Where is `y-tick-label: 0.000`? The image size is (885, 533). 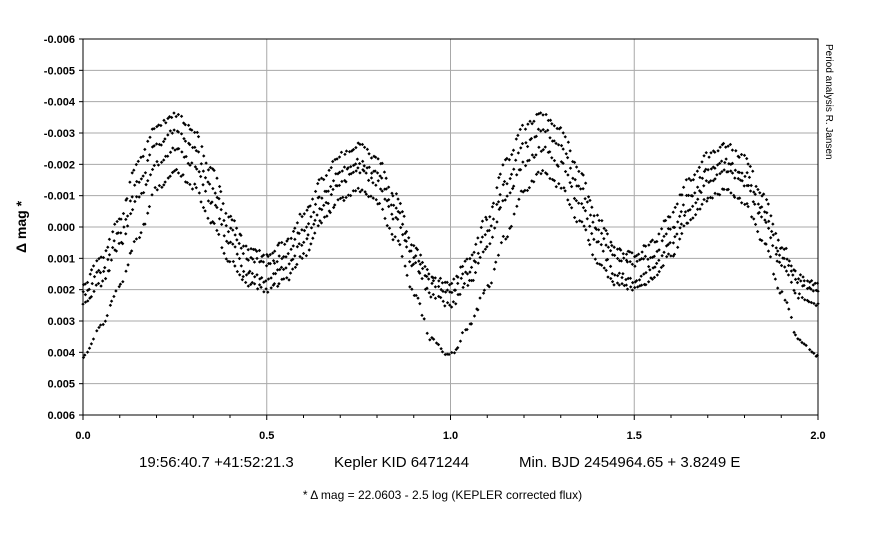 y-tick-label: 0.000 is located at coordinates (61, 228).